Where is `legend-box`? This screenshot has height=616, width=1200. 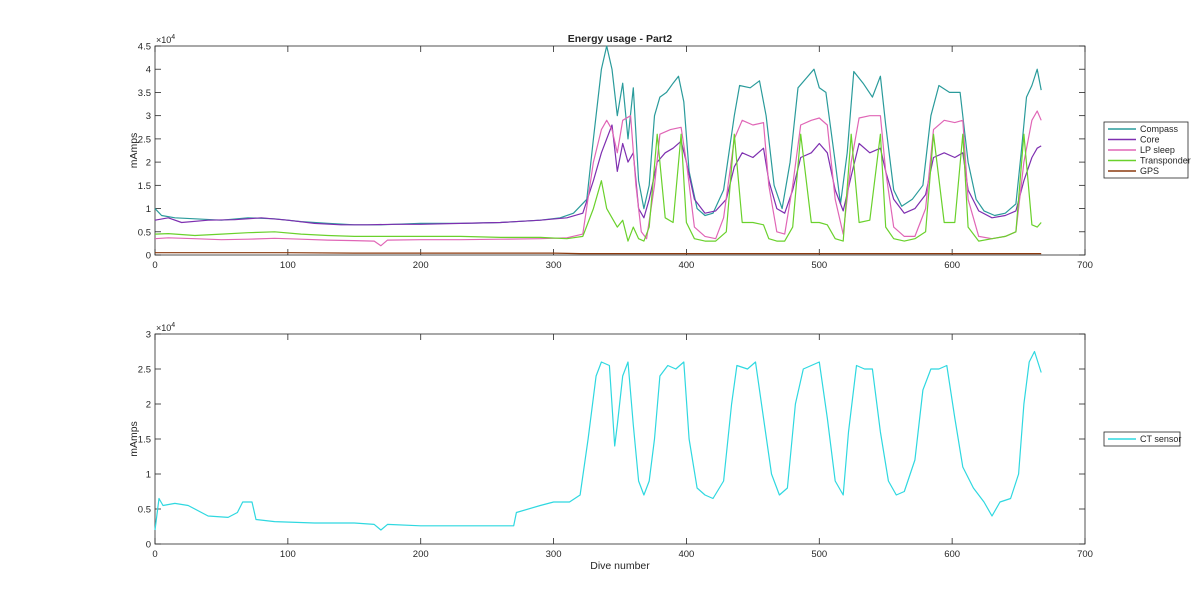 legend-box is located at coordinates (1142, 439).